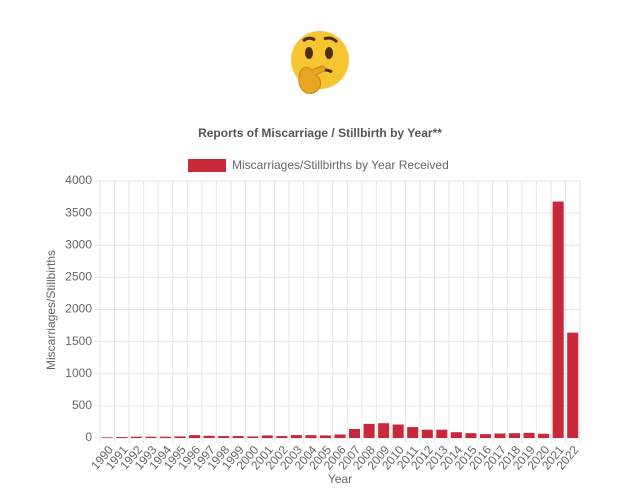  Describe the element at coordinates (78, 244) in the screenshot. I see `y-tick-label: 3000` at that location.